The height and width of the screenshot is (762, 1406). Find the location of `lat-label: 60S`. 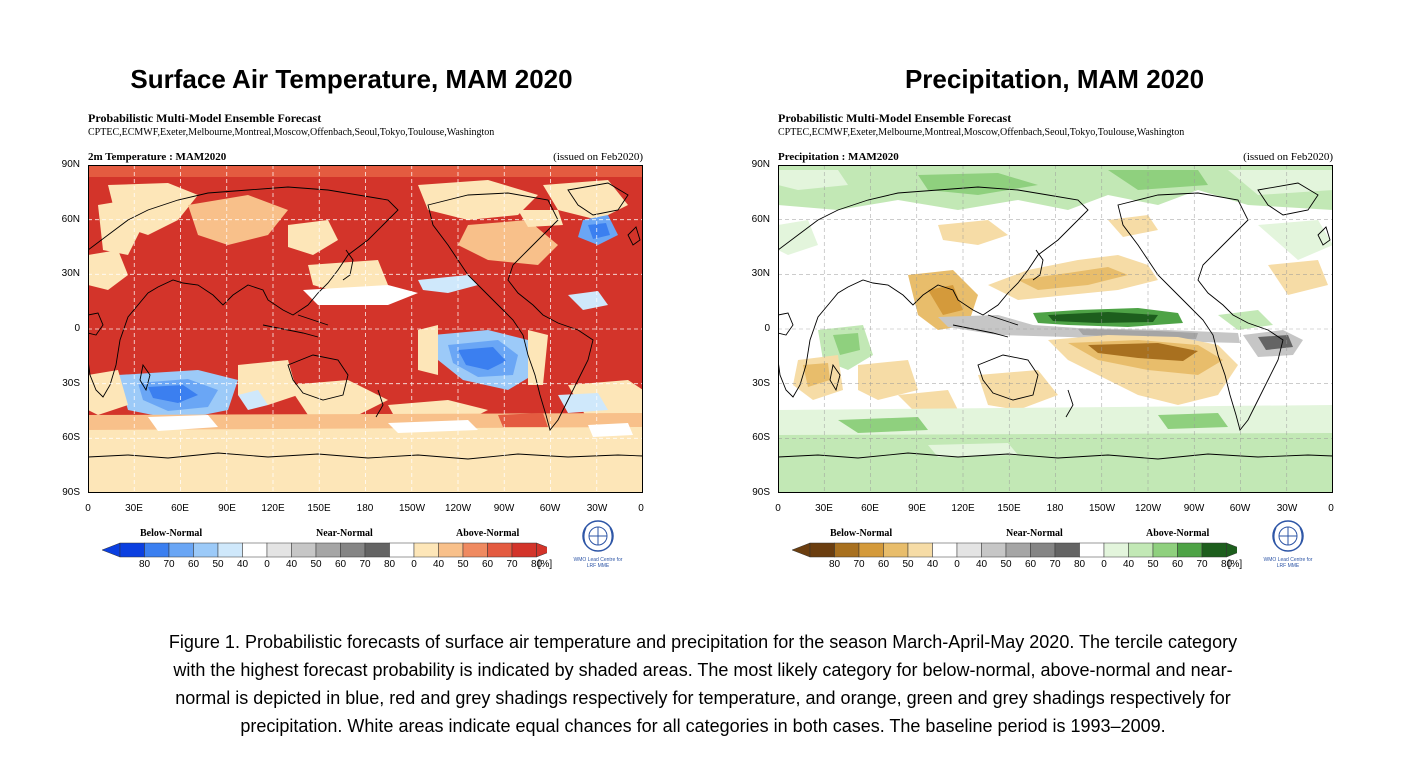

lat-label: 60S is located at coordinates (761, 437).